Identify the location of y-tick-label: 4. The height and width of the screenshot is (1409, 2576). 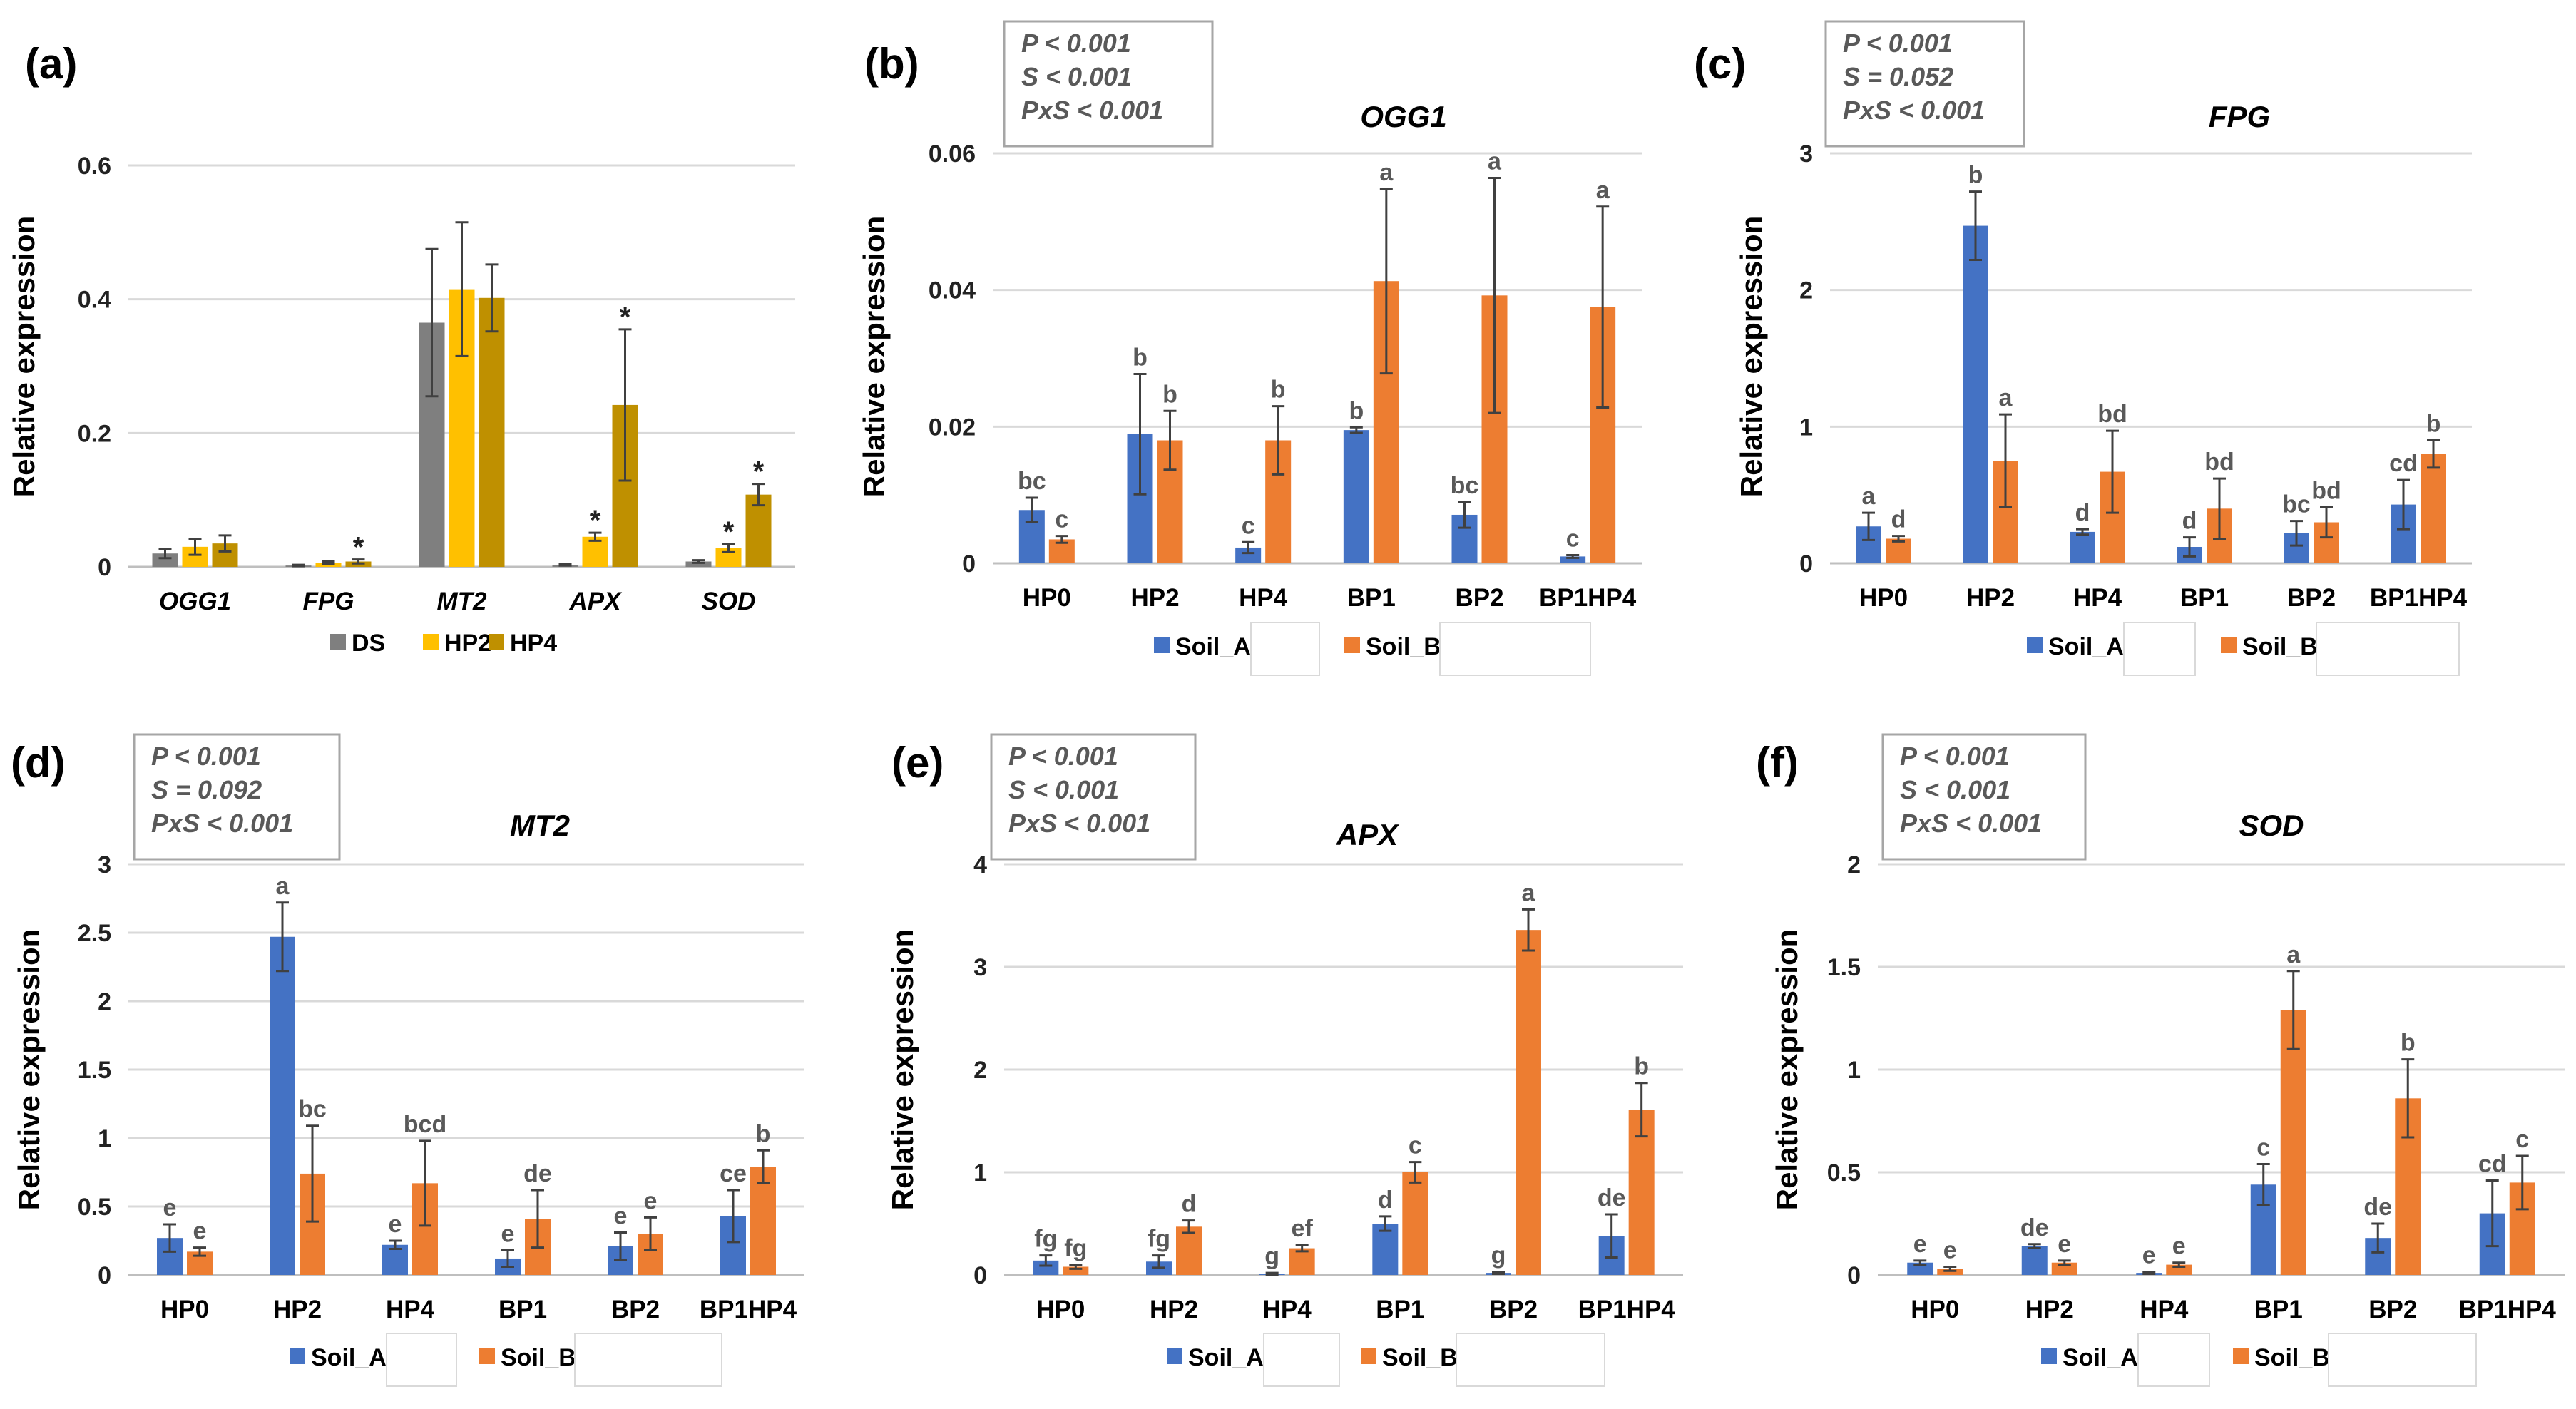
(980, 865).